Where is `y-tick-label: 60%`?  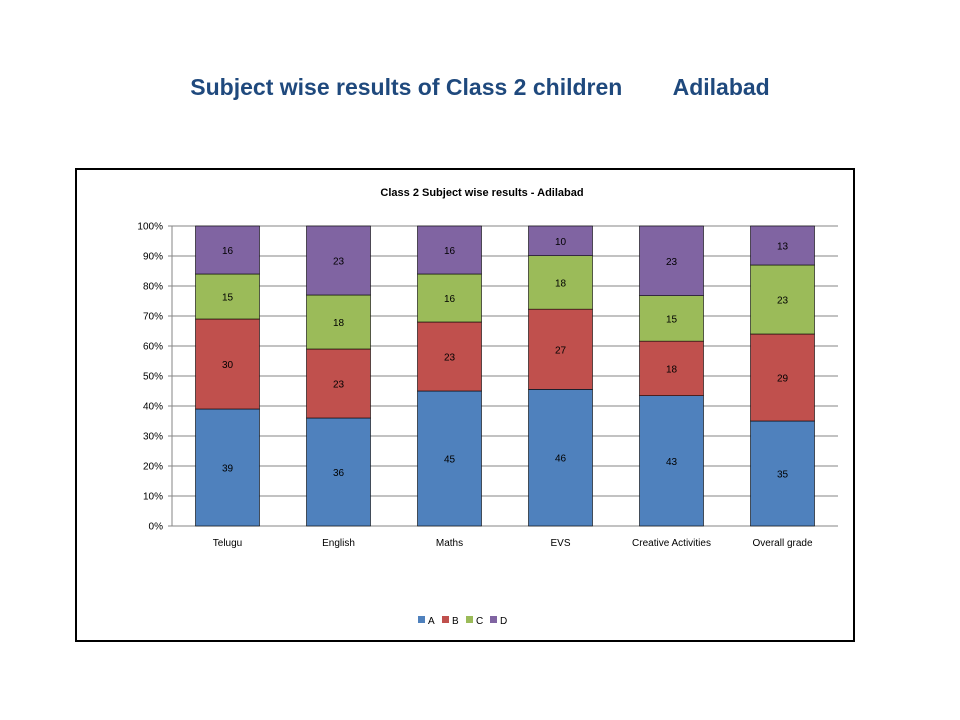 y-tick-label: 60% is located at coordinates (153, 347).